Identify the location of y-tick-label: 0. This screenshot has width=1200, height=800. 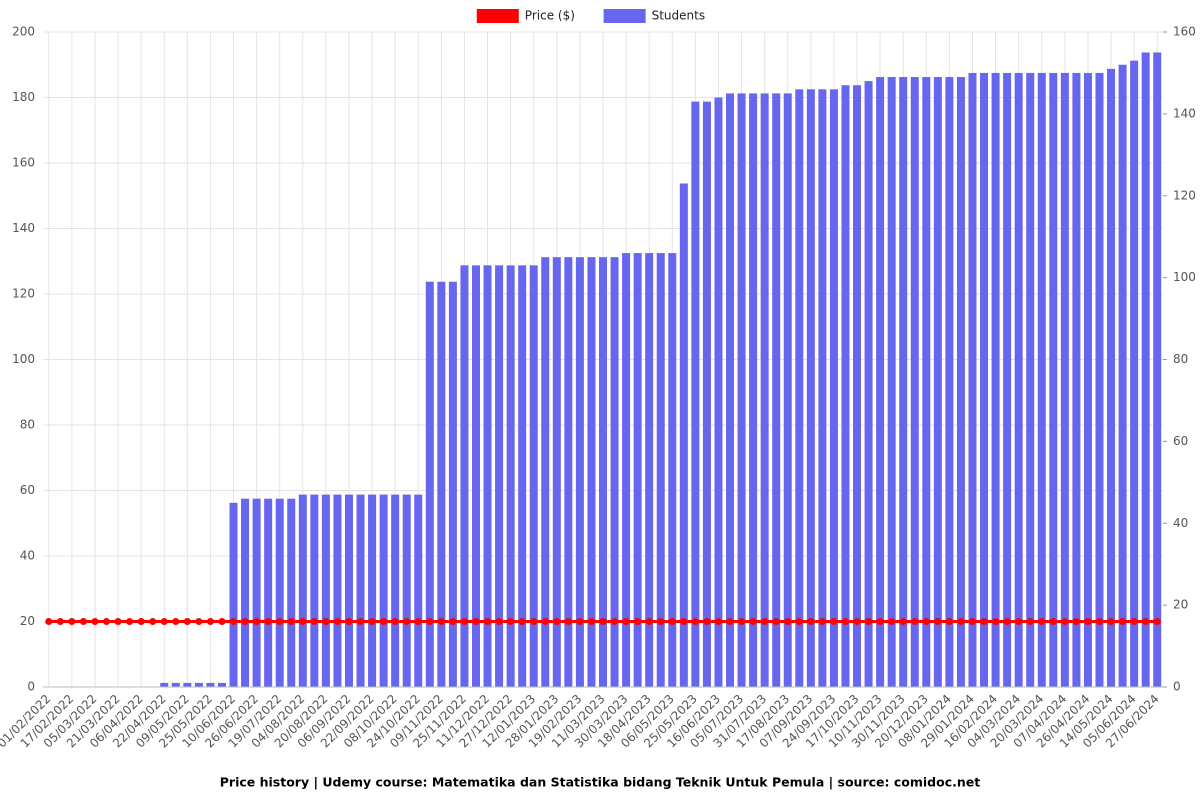
(31, 687).